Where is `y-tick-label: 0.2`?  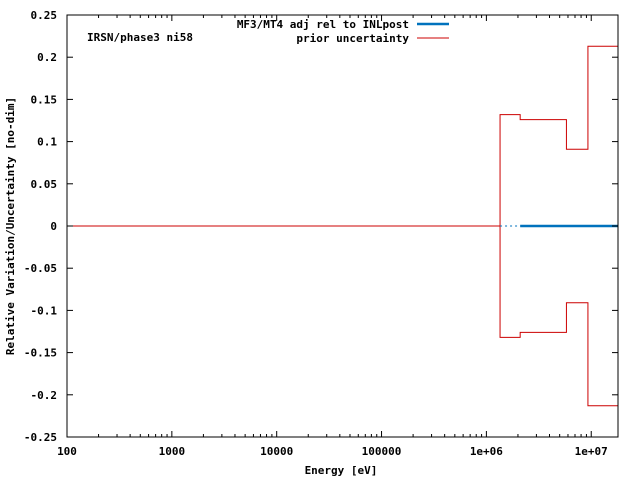
y-tick-label: 0.2 is located at coordinates (47, 57).